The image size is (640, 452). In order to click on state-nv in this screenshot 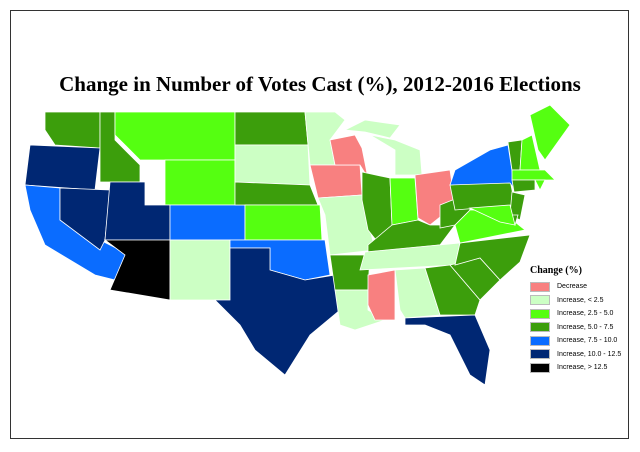, I will do `click(85, 219)`.